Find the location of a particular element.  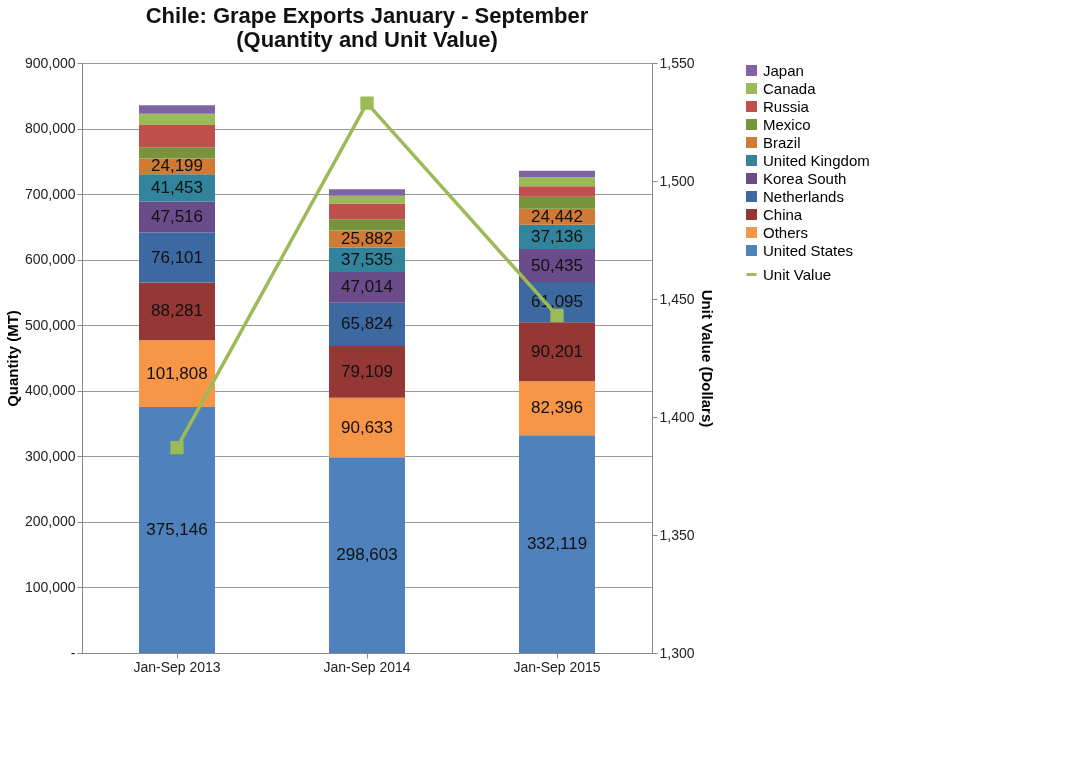

data-label: 50,435 is located at coordinates (557, 265).